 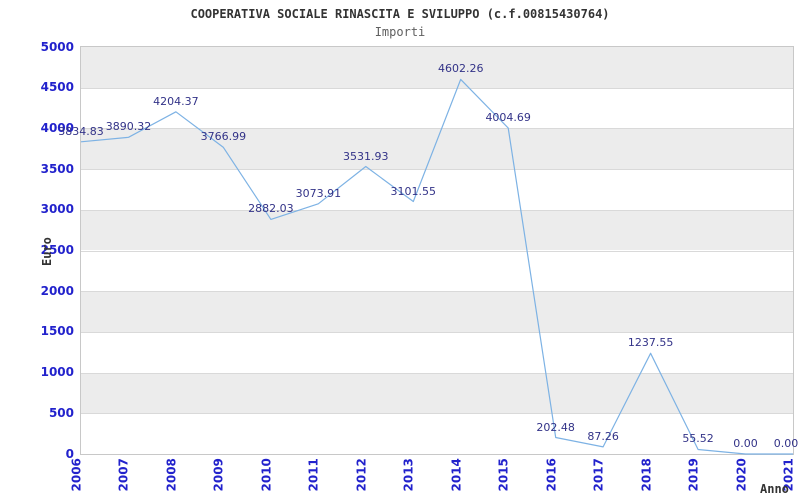 I want to click on data-point-label: 3834.83, so click(x=81, y=131).